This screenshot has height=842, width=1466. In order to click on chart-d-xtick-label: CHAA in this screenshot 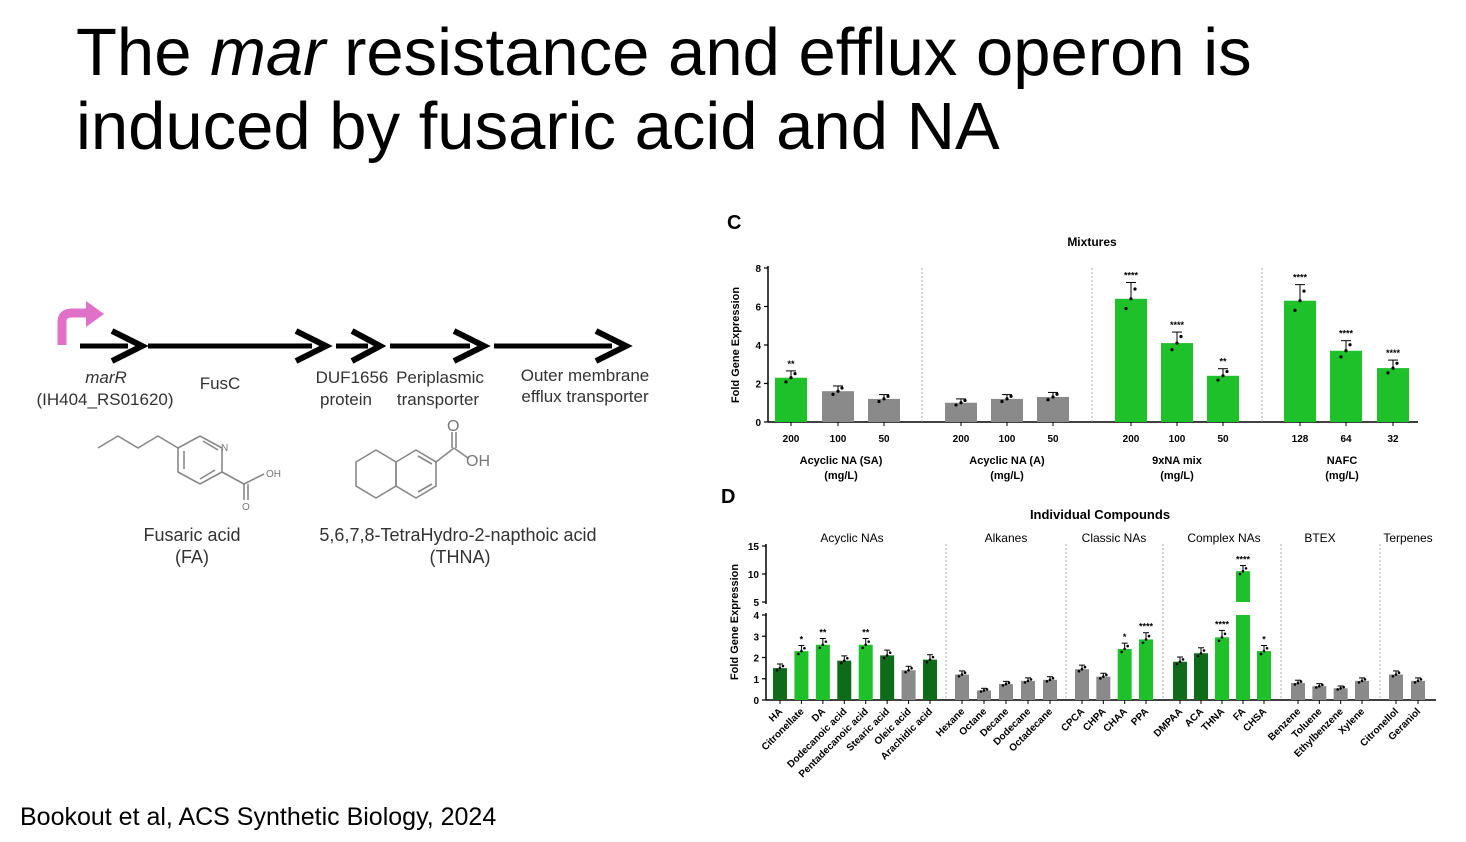, I will do `click(1116, 720)`.